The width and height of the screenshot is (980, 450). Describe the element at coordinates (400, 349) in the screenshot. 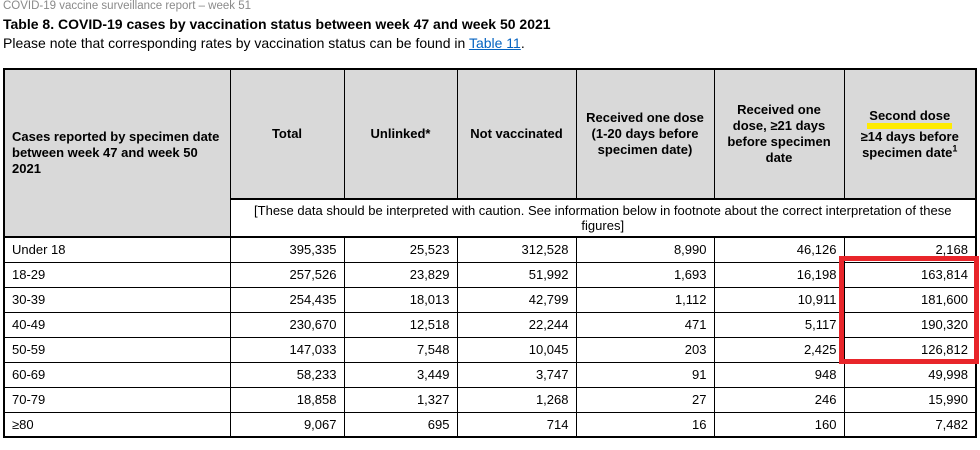

I see `cell-unlinked: 7,548` at that location.